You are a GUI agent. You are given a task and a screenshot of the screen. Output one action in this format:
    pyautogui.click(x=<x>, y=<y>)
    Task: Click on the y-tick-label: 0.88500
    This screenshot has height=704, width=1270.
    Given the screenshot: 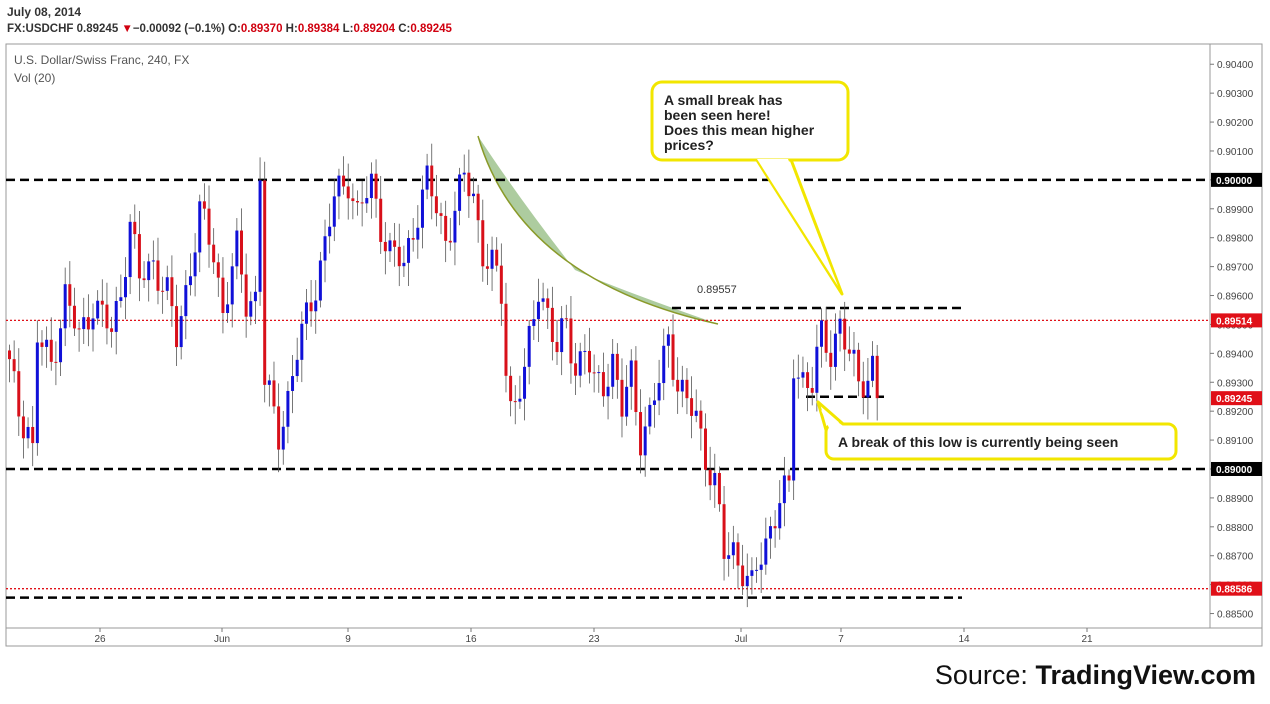 What is the action you would take?
    pyautogui.click(x=1235, y=615)
    